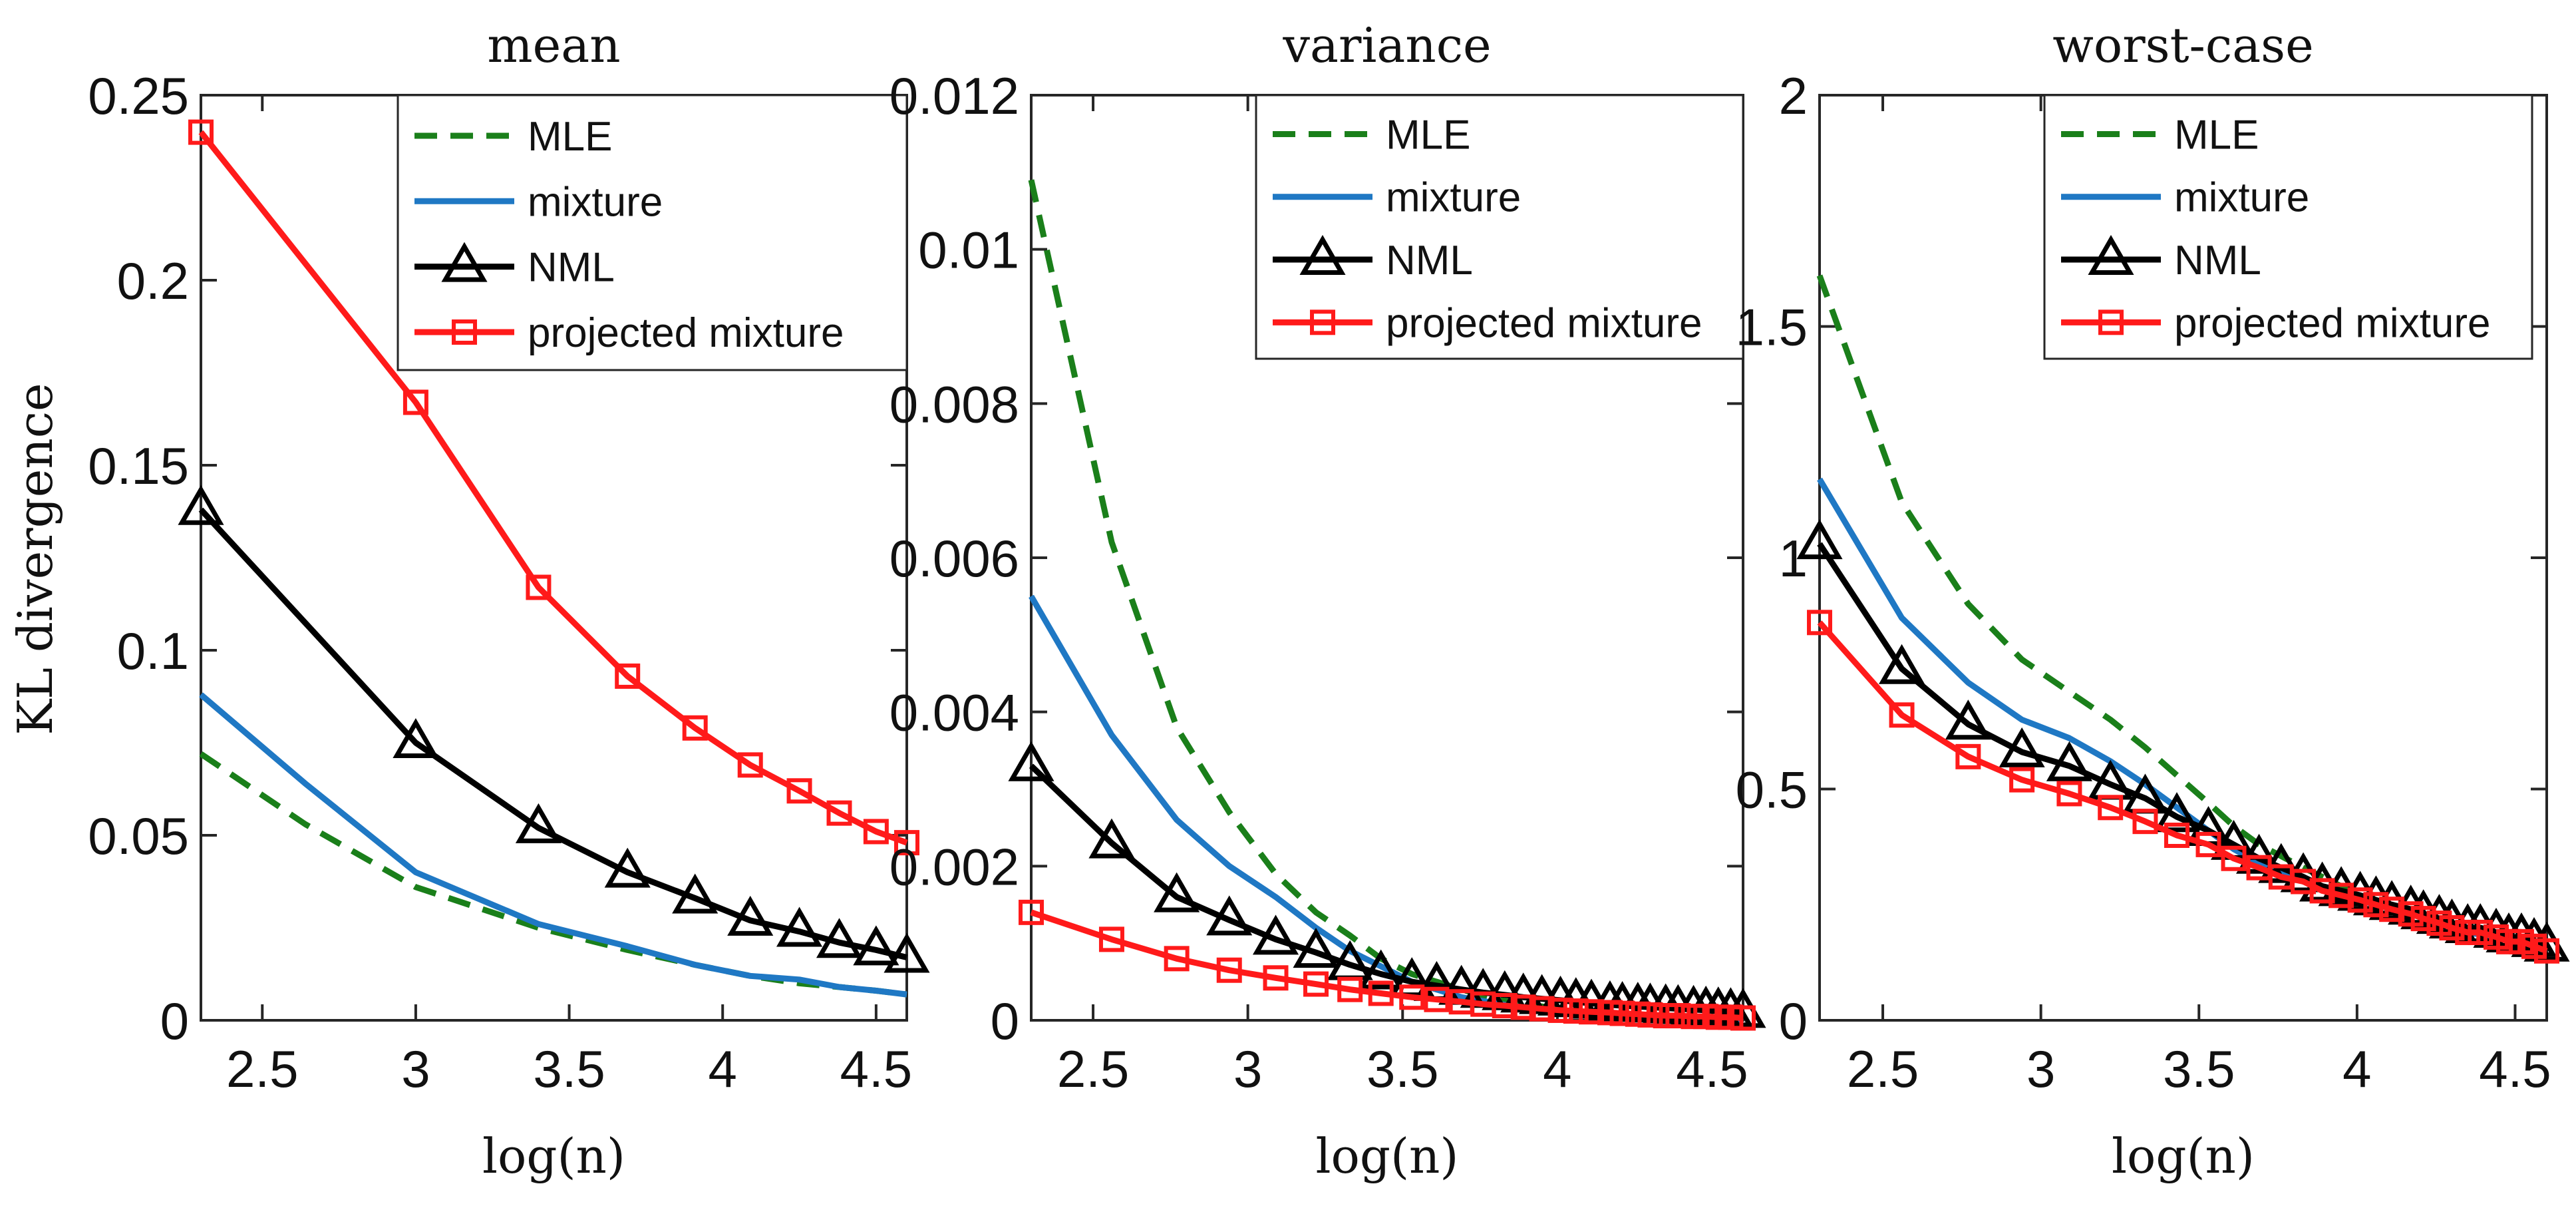  I want to click on y-tick-label: 0.004, so click(954, 713).